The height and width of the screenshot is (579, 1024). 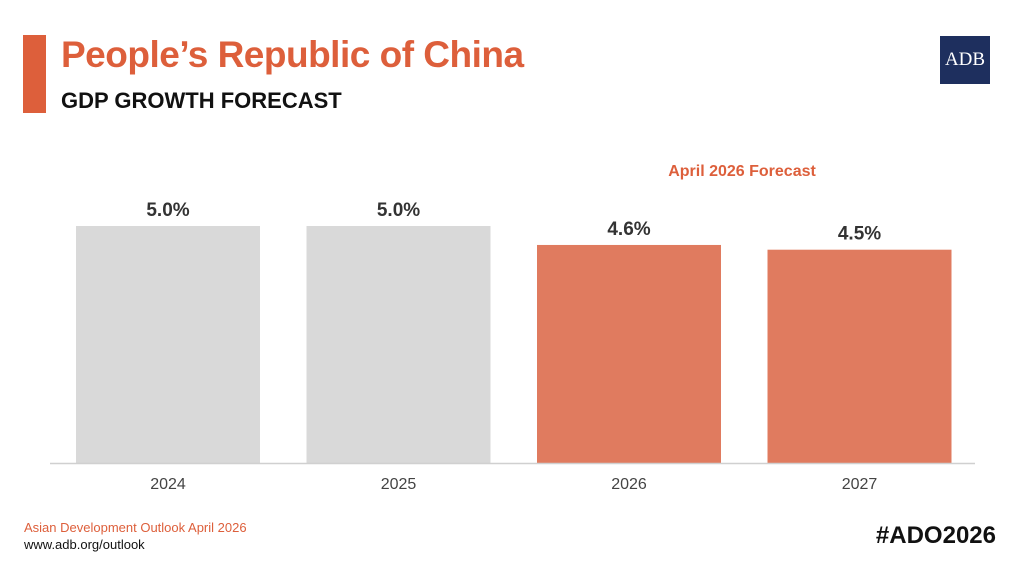 What do you see at coordinates (398, 344) in the screenshot?
I see `bar-2025` at bounding box center [398, 344].